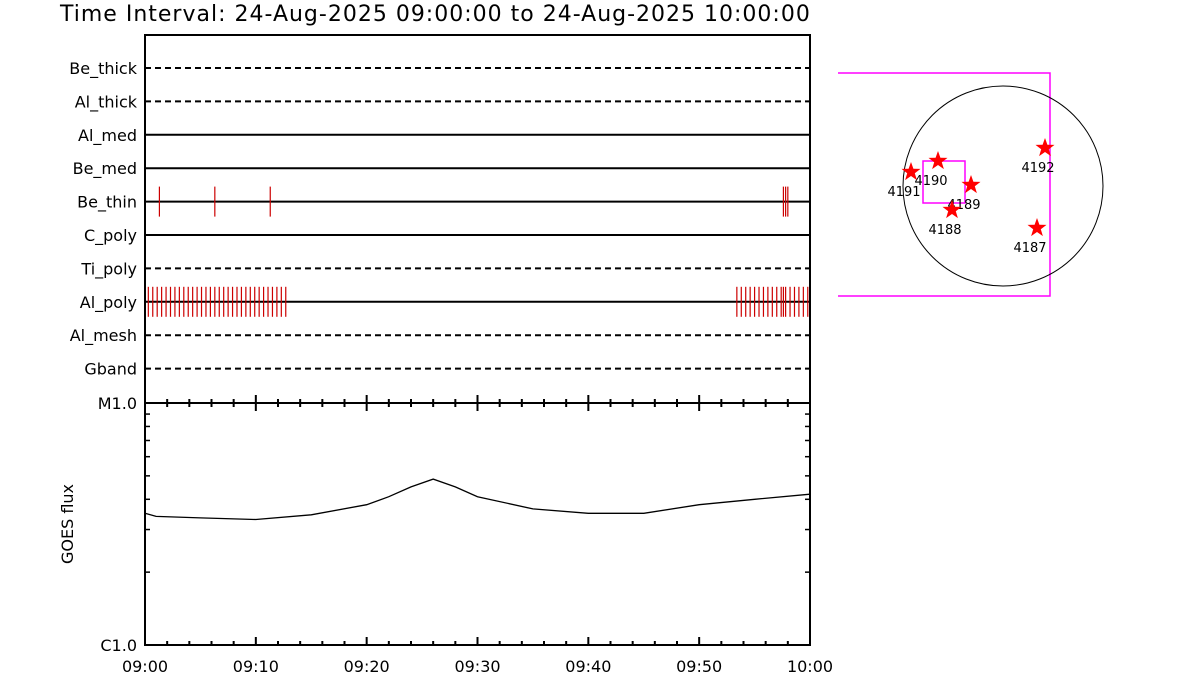 The height and width of the screenshot is (700, 1200). What do you see at coordinates (1037, 168) in the screenshot?
I see `active-region-label: 4192` at bounding box center [1037, 168].